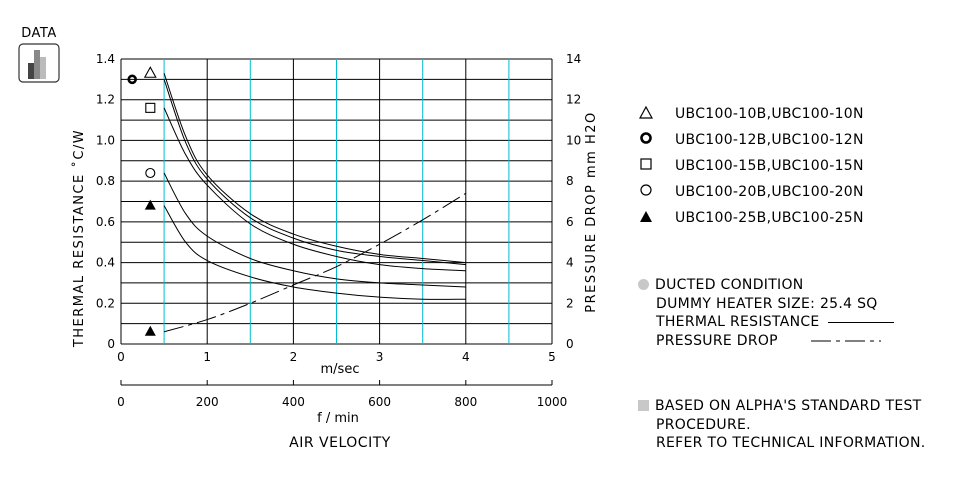 This screenshot has width=970, height=490. What do you see at coordinates (105, 181) in the screenshot?
I see `y-tick-label: 0.8` at bounding box center [105, 181].